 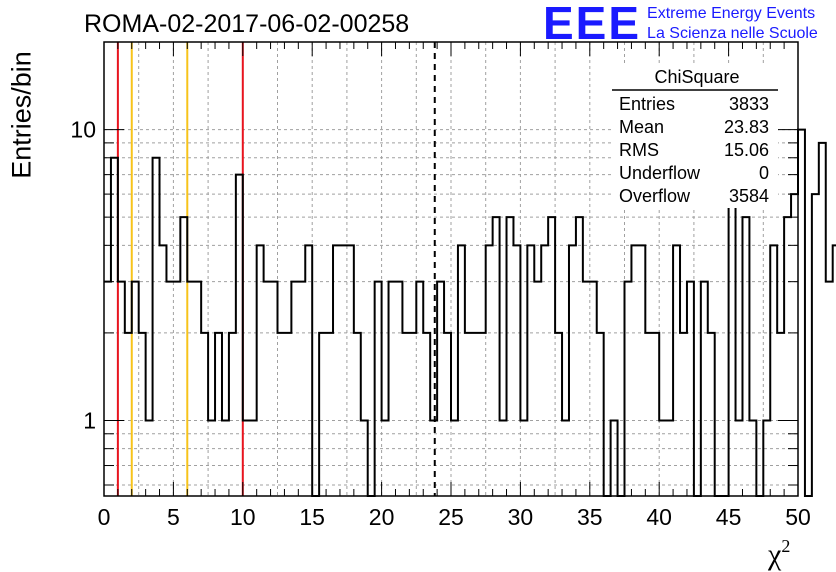 I want to click on logo-line-2: La Scienza nelle Scuole, so click(x=732, y=33).